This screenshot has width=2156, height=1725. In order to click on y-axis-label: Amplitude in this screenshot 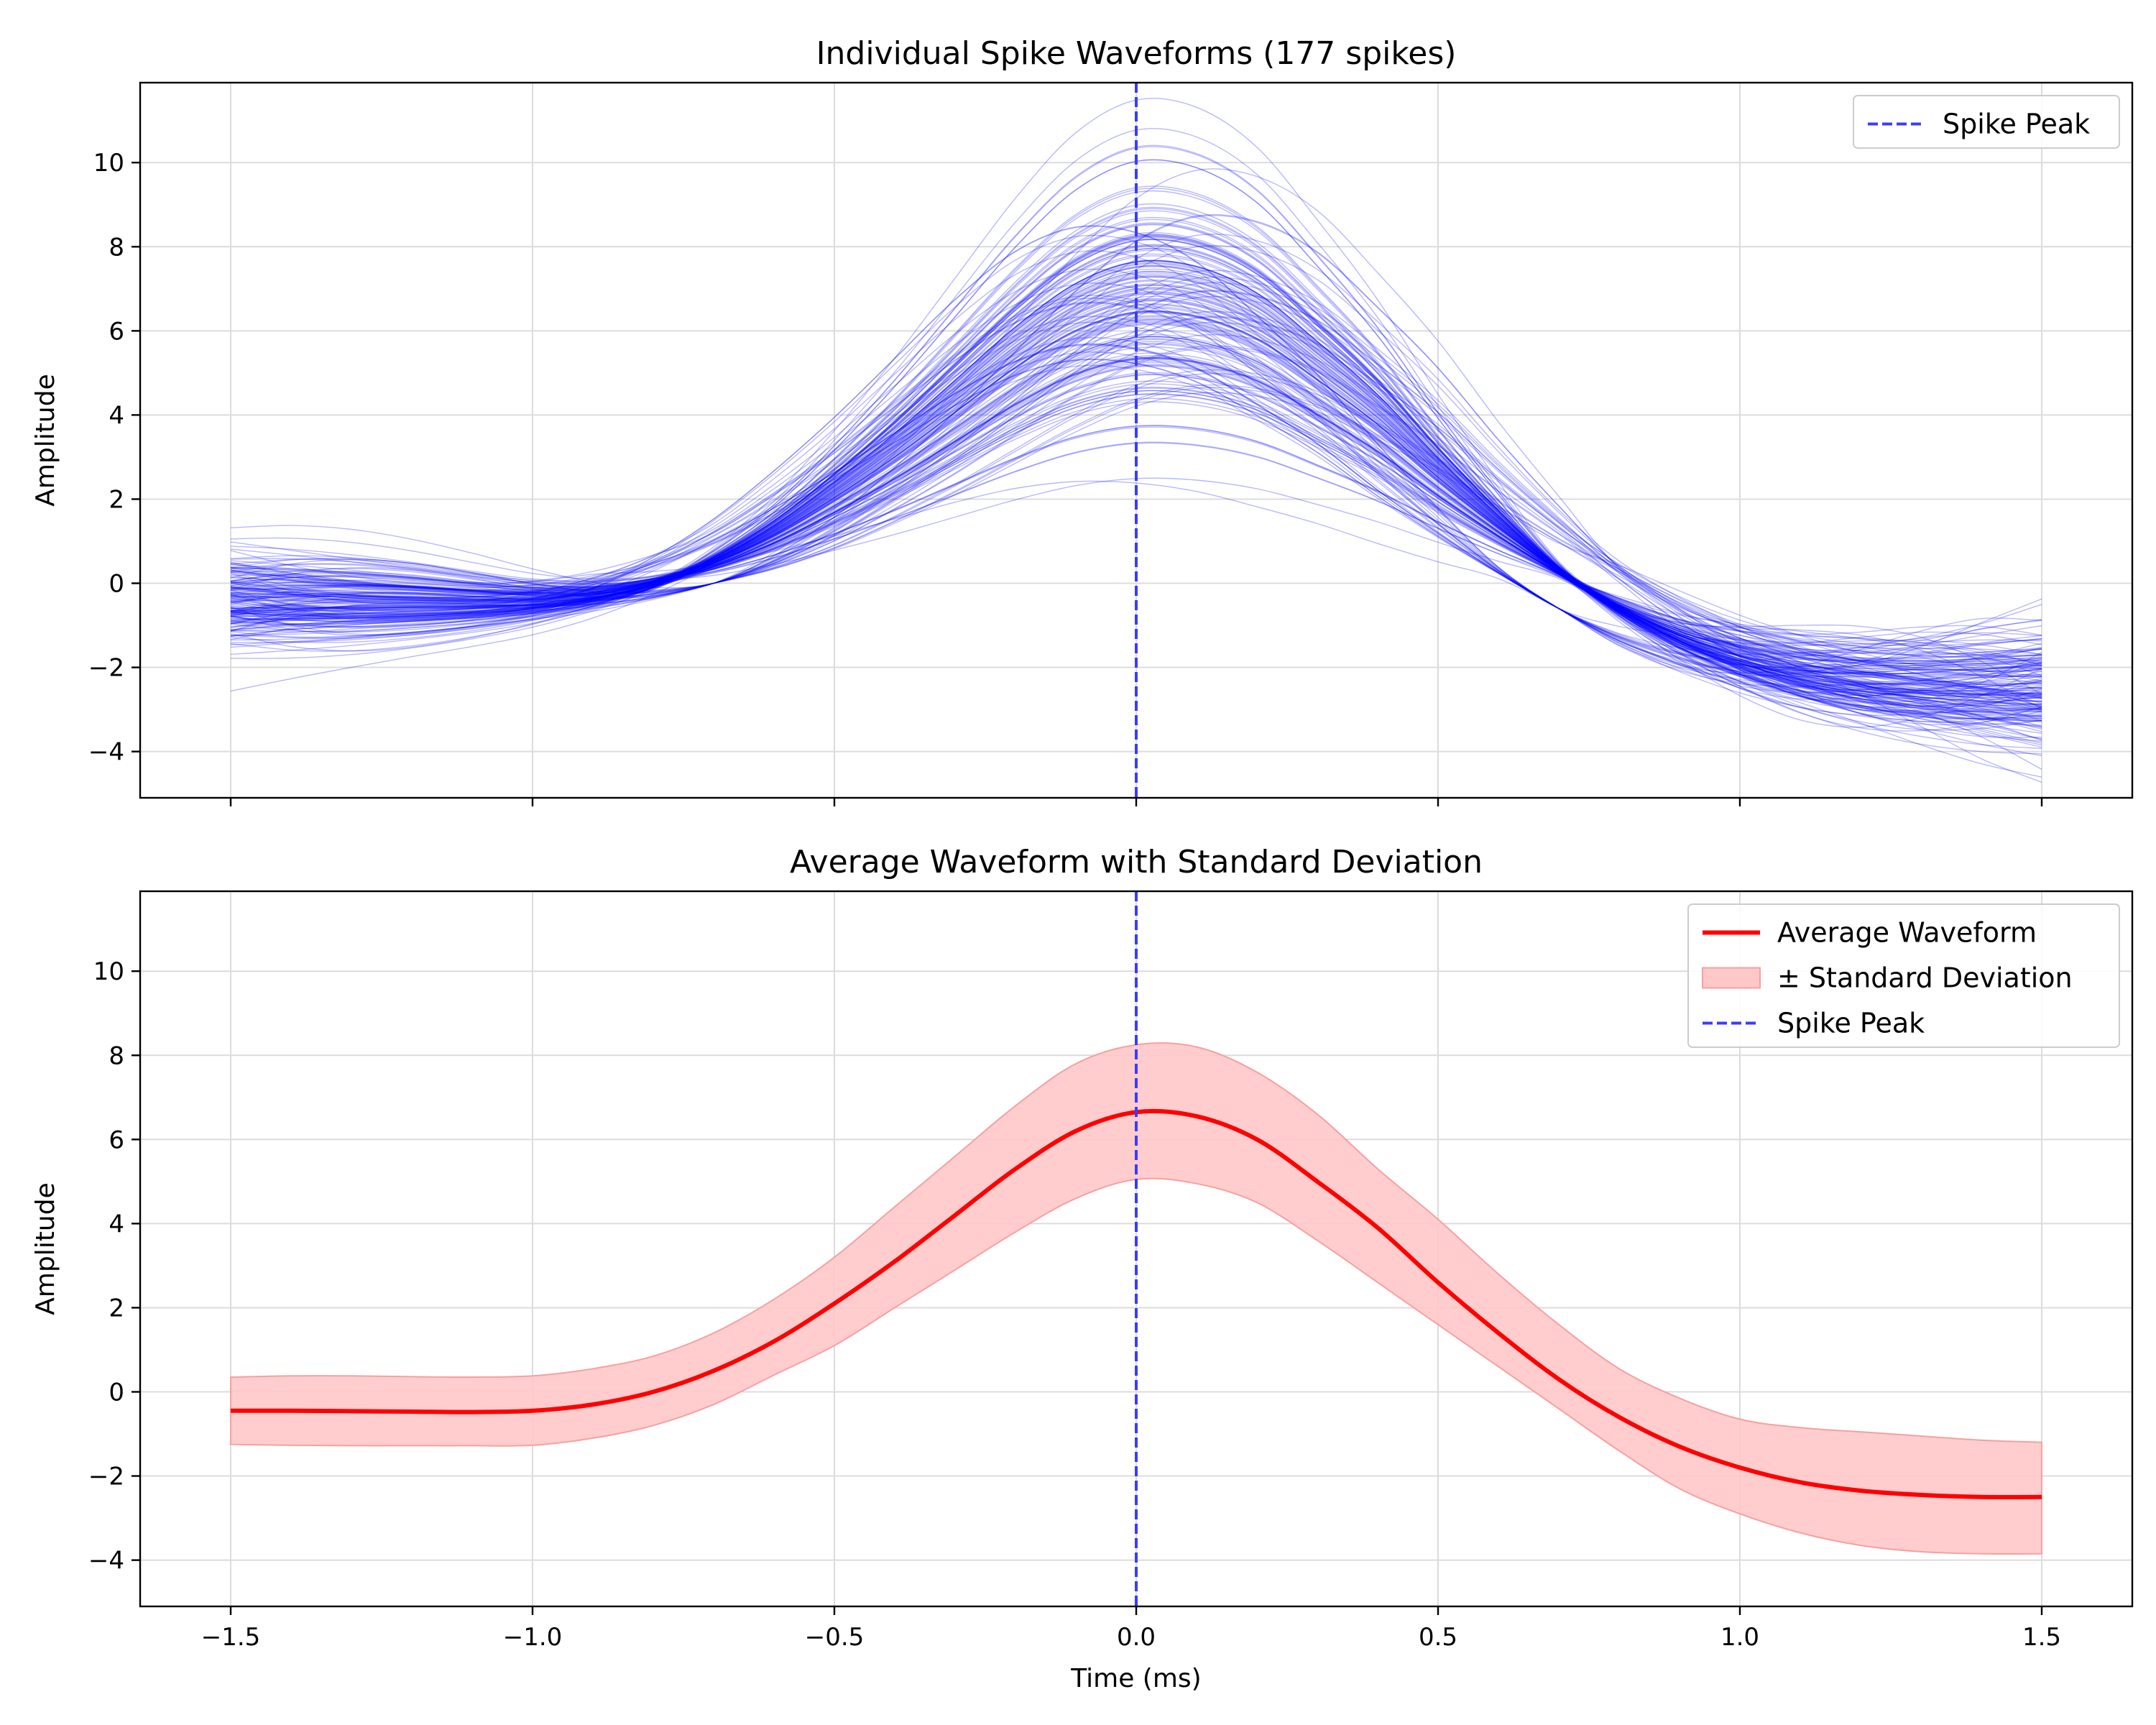, I will do `click(45, 440)`.